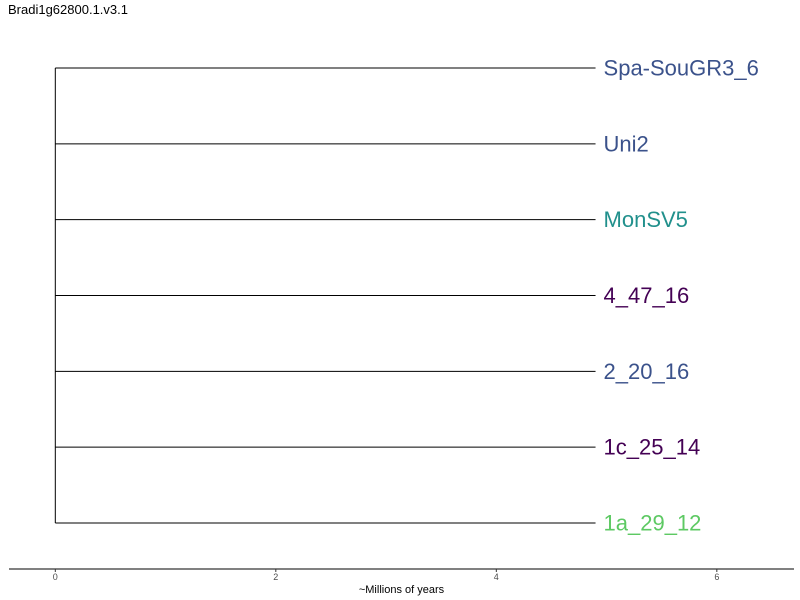 This screenshot has height=600, width=800. I want to click on chart-title: Bradi1g62800.1.v3.1, so click(68, 9).